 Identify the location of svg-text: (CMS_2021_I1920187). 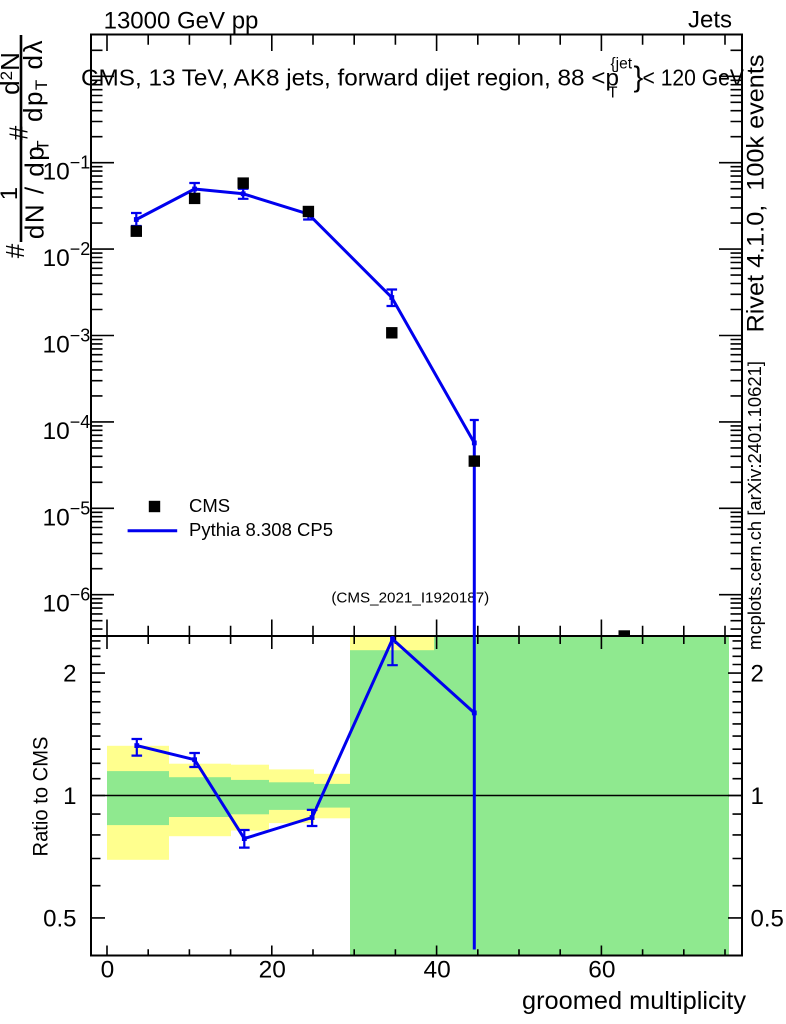
(410, 598).